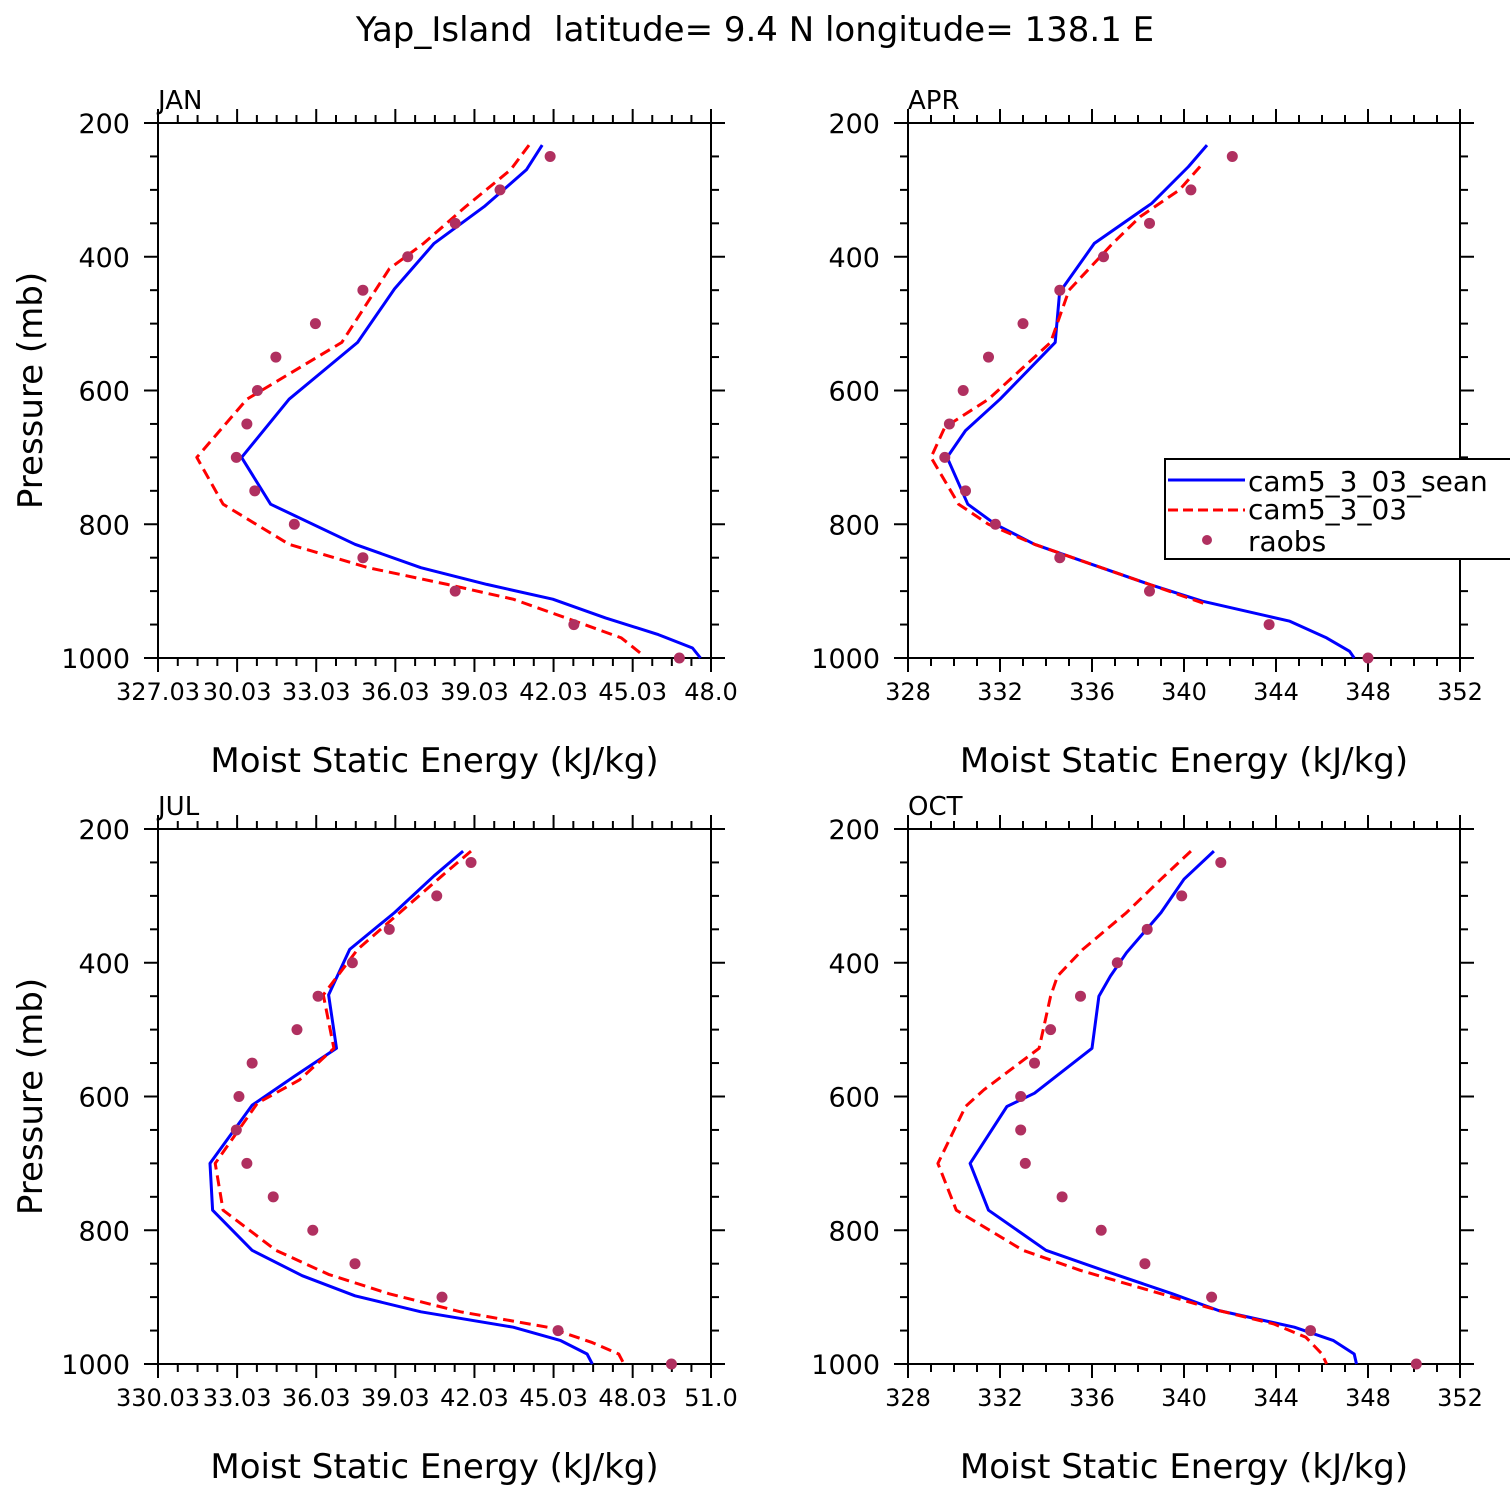  I want to click on oct-xaxis-label: Moist Static Energy (kJ/kg), so click(1184, 1467).